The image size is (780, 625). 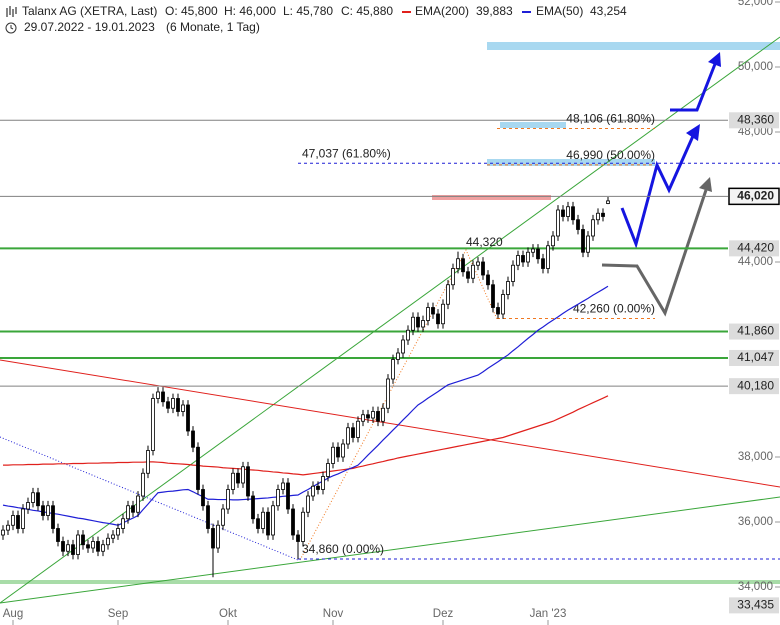 I want to click on y-tick-label: 48,000, so click(x=755, y=132).